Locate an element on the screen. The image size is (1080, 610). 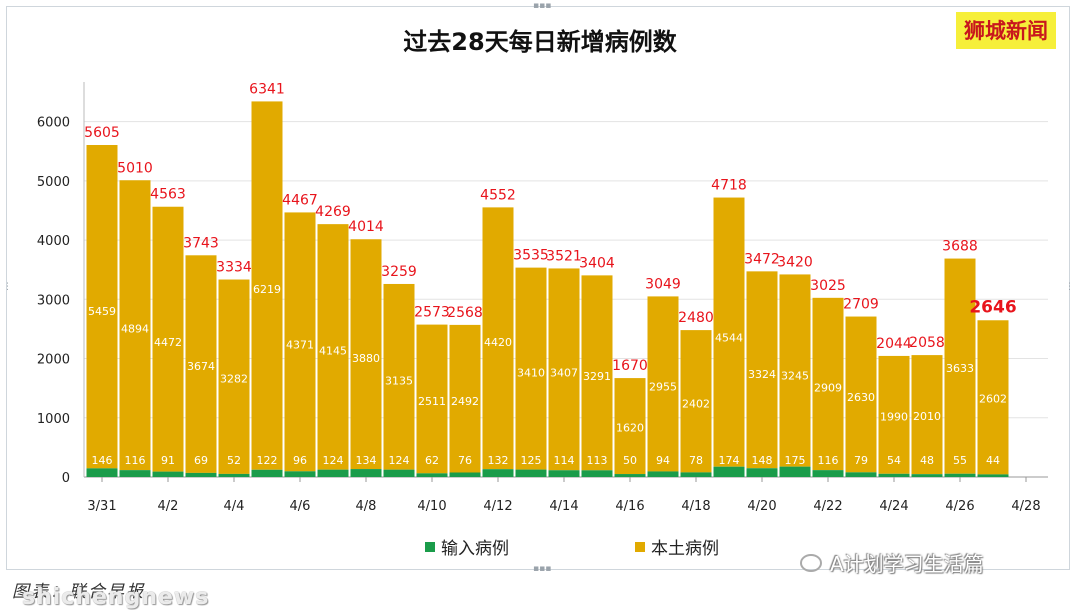
x-tick-label: 4/10 is located at coordinates (431, 506).